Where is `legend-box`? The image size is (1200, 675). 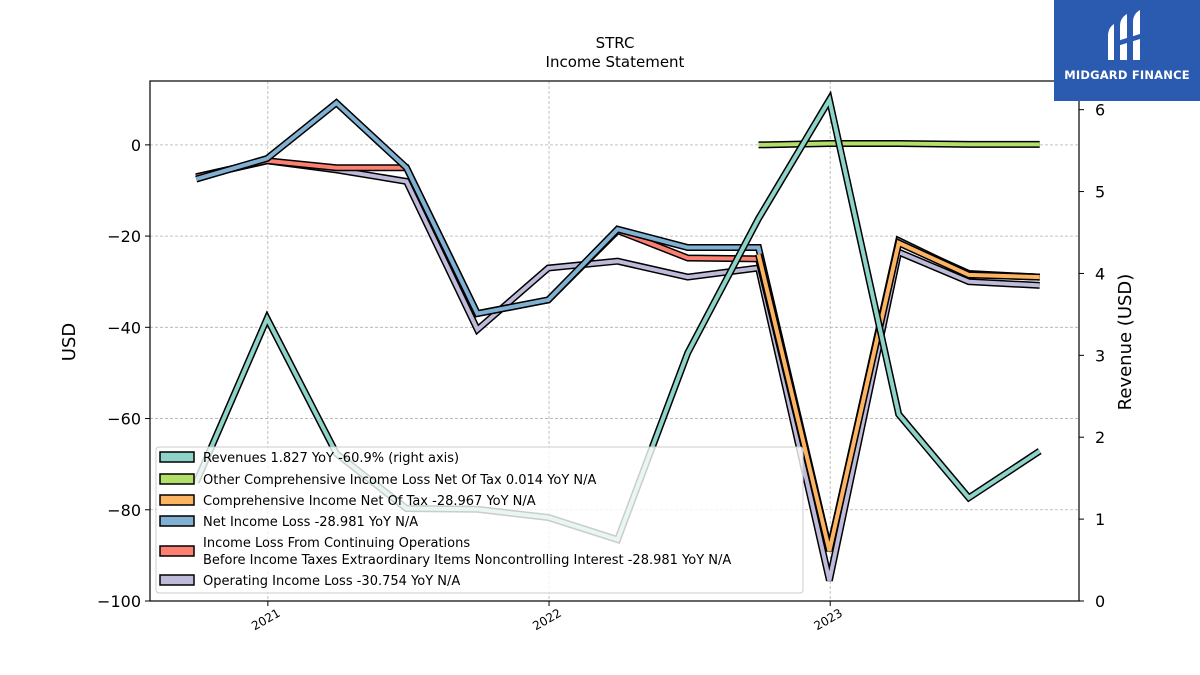 legend-box is located at coordinates (479, 520).